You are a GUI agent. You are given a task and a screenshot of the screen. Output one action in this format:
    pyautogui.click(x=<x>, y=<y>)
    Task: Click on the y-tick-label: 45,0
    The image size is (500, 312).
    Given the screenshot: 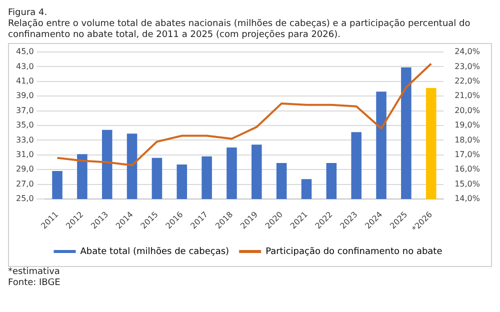 What is the action you would take?
    pyautogui.click(x=25, y=51)
    